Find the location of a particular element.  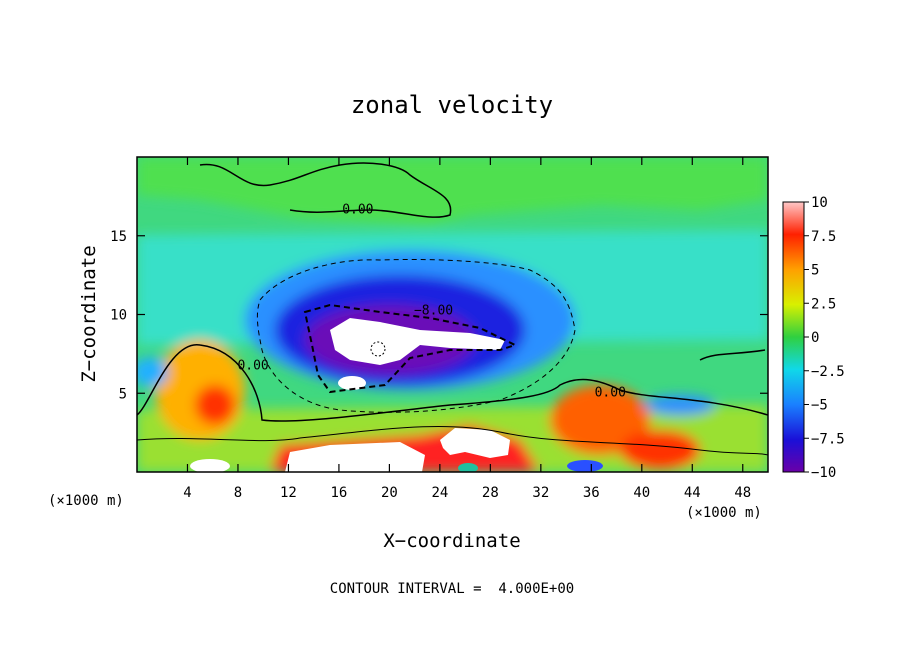

x-tick-label: 24 is located at coordinates (439, 493).